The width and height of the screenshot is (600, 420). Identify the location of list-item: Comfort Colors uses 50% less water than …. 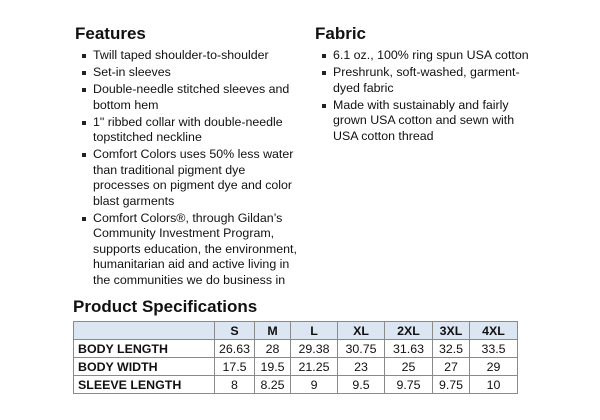
(189, 178).